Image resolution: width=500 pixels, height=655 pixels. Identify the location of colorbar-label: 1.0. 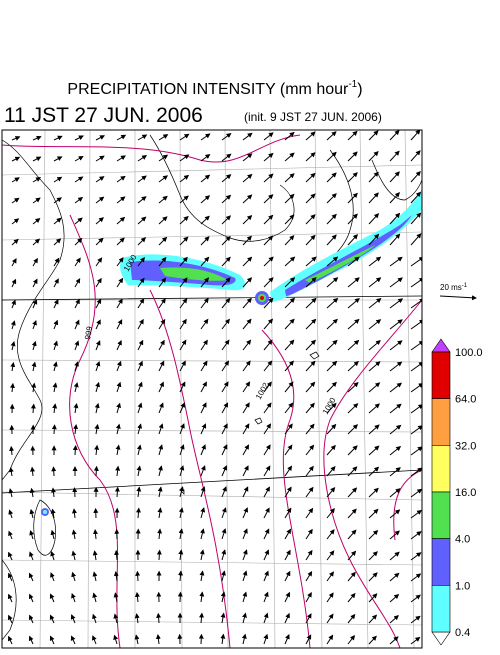
(462, 586).